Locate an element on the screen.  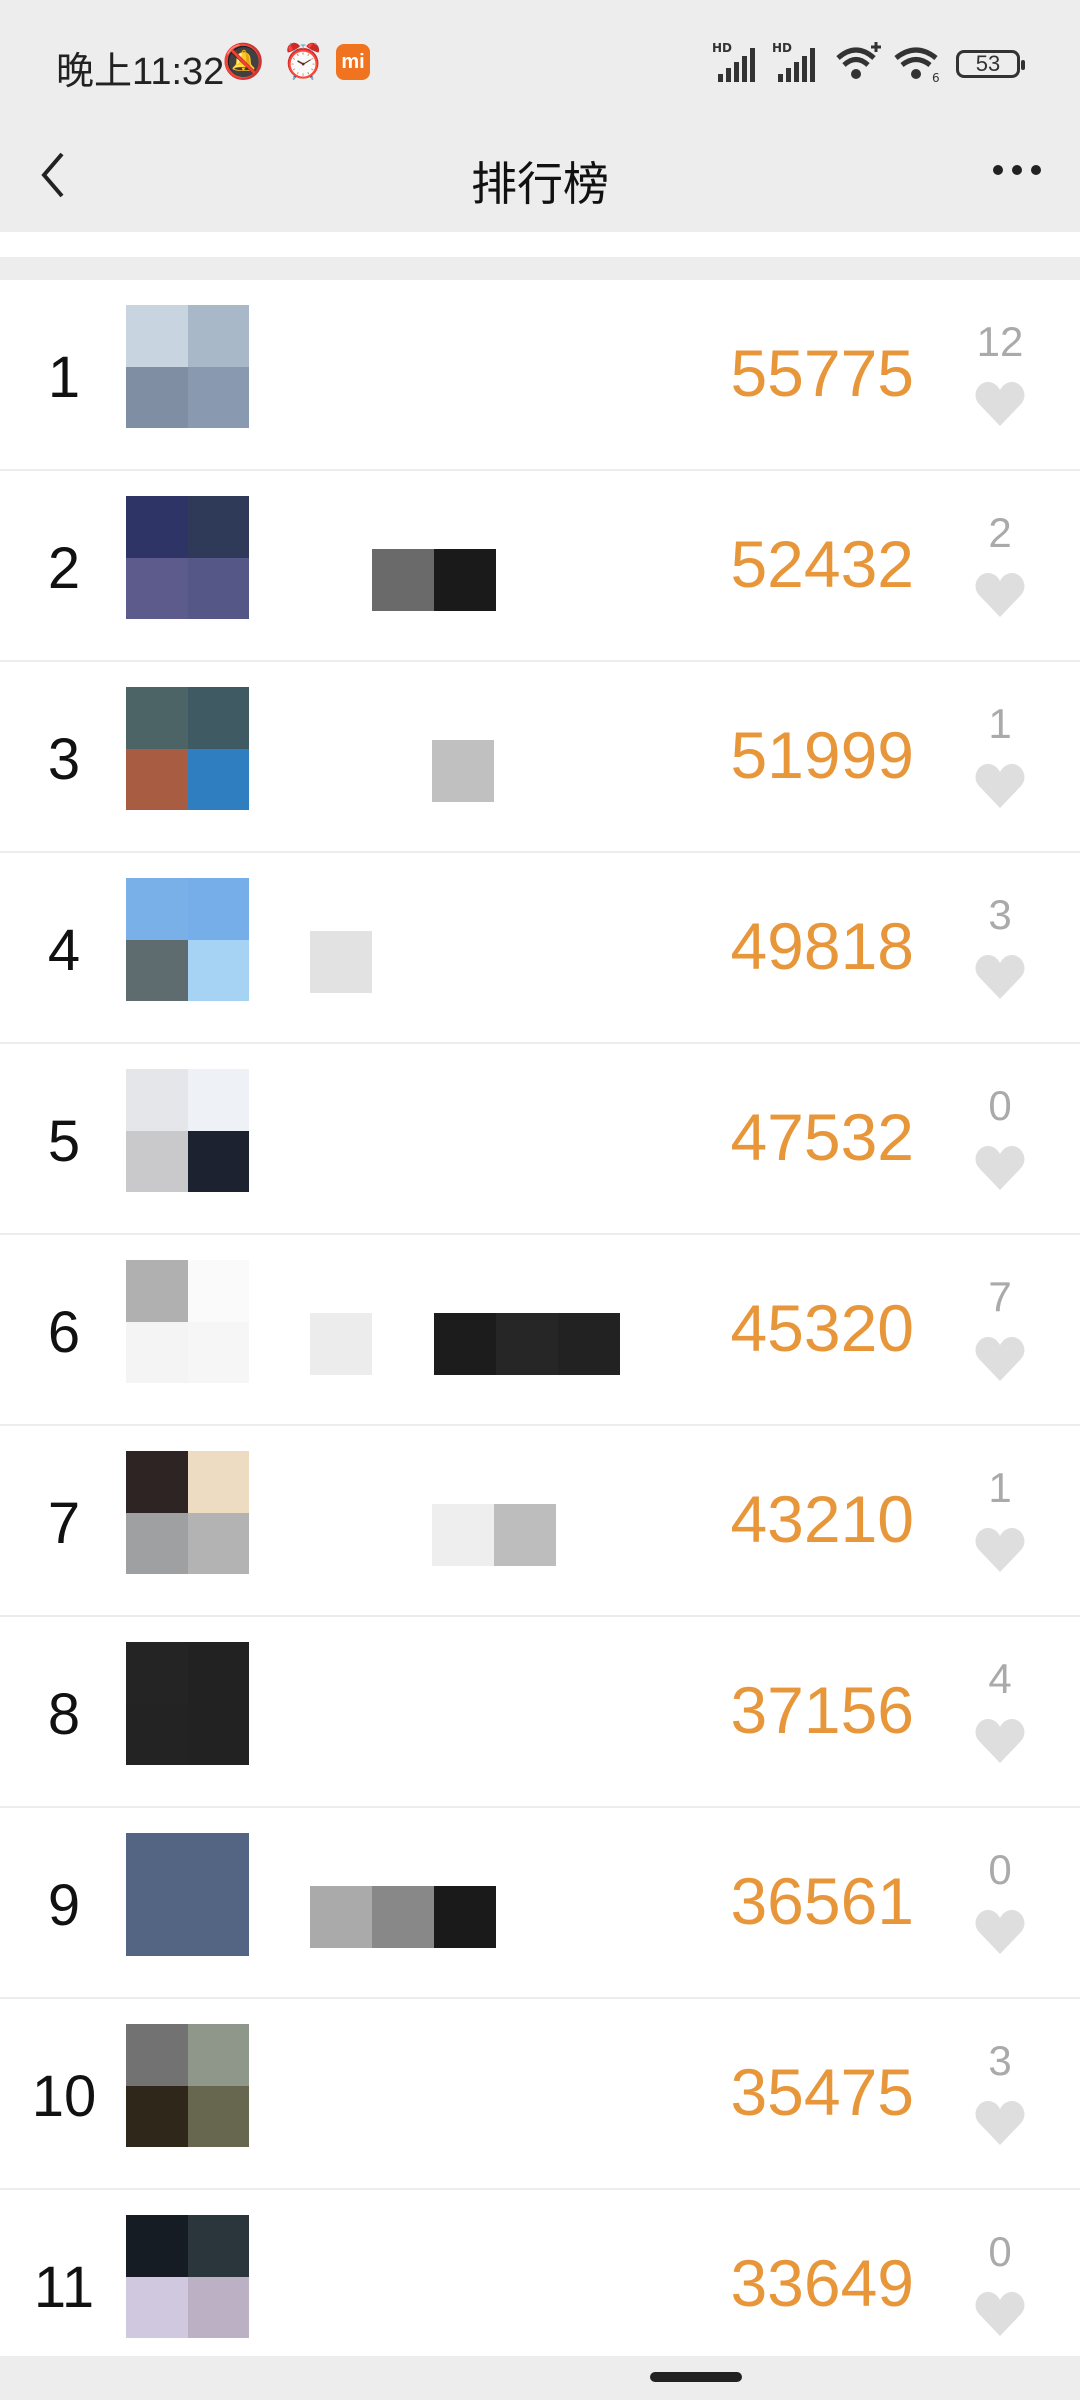
ranking-row: 9 36561 0 is located at coordinates (540, 1903).